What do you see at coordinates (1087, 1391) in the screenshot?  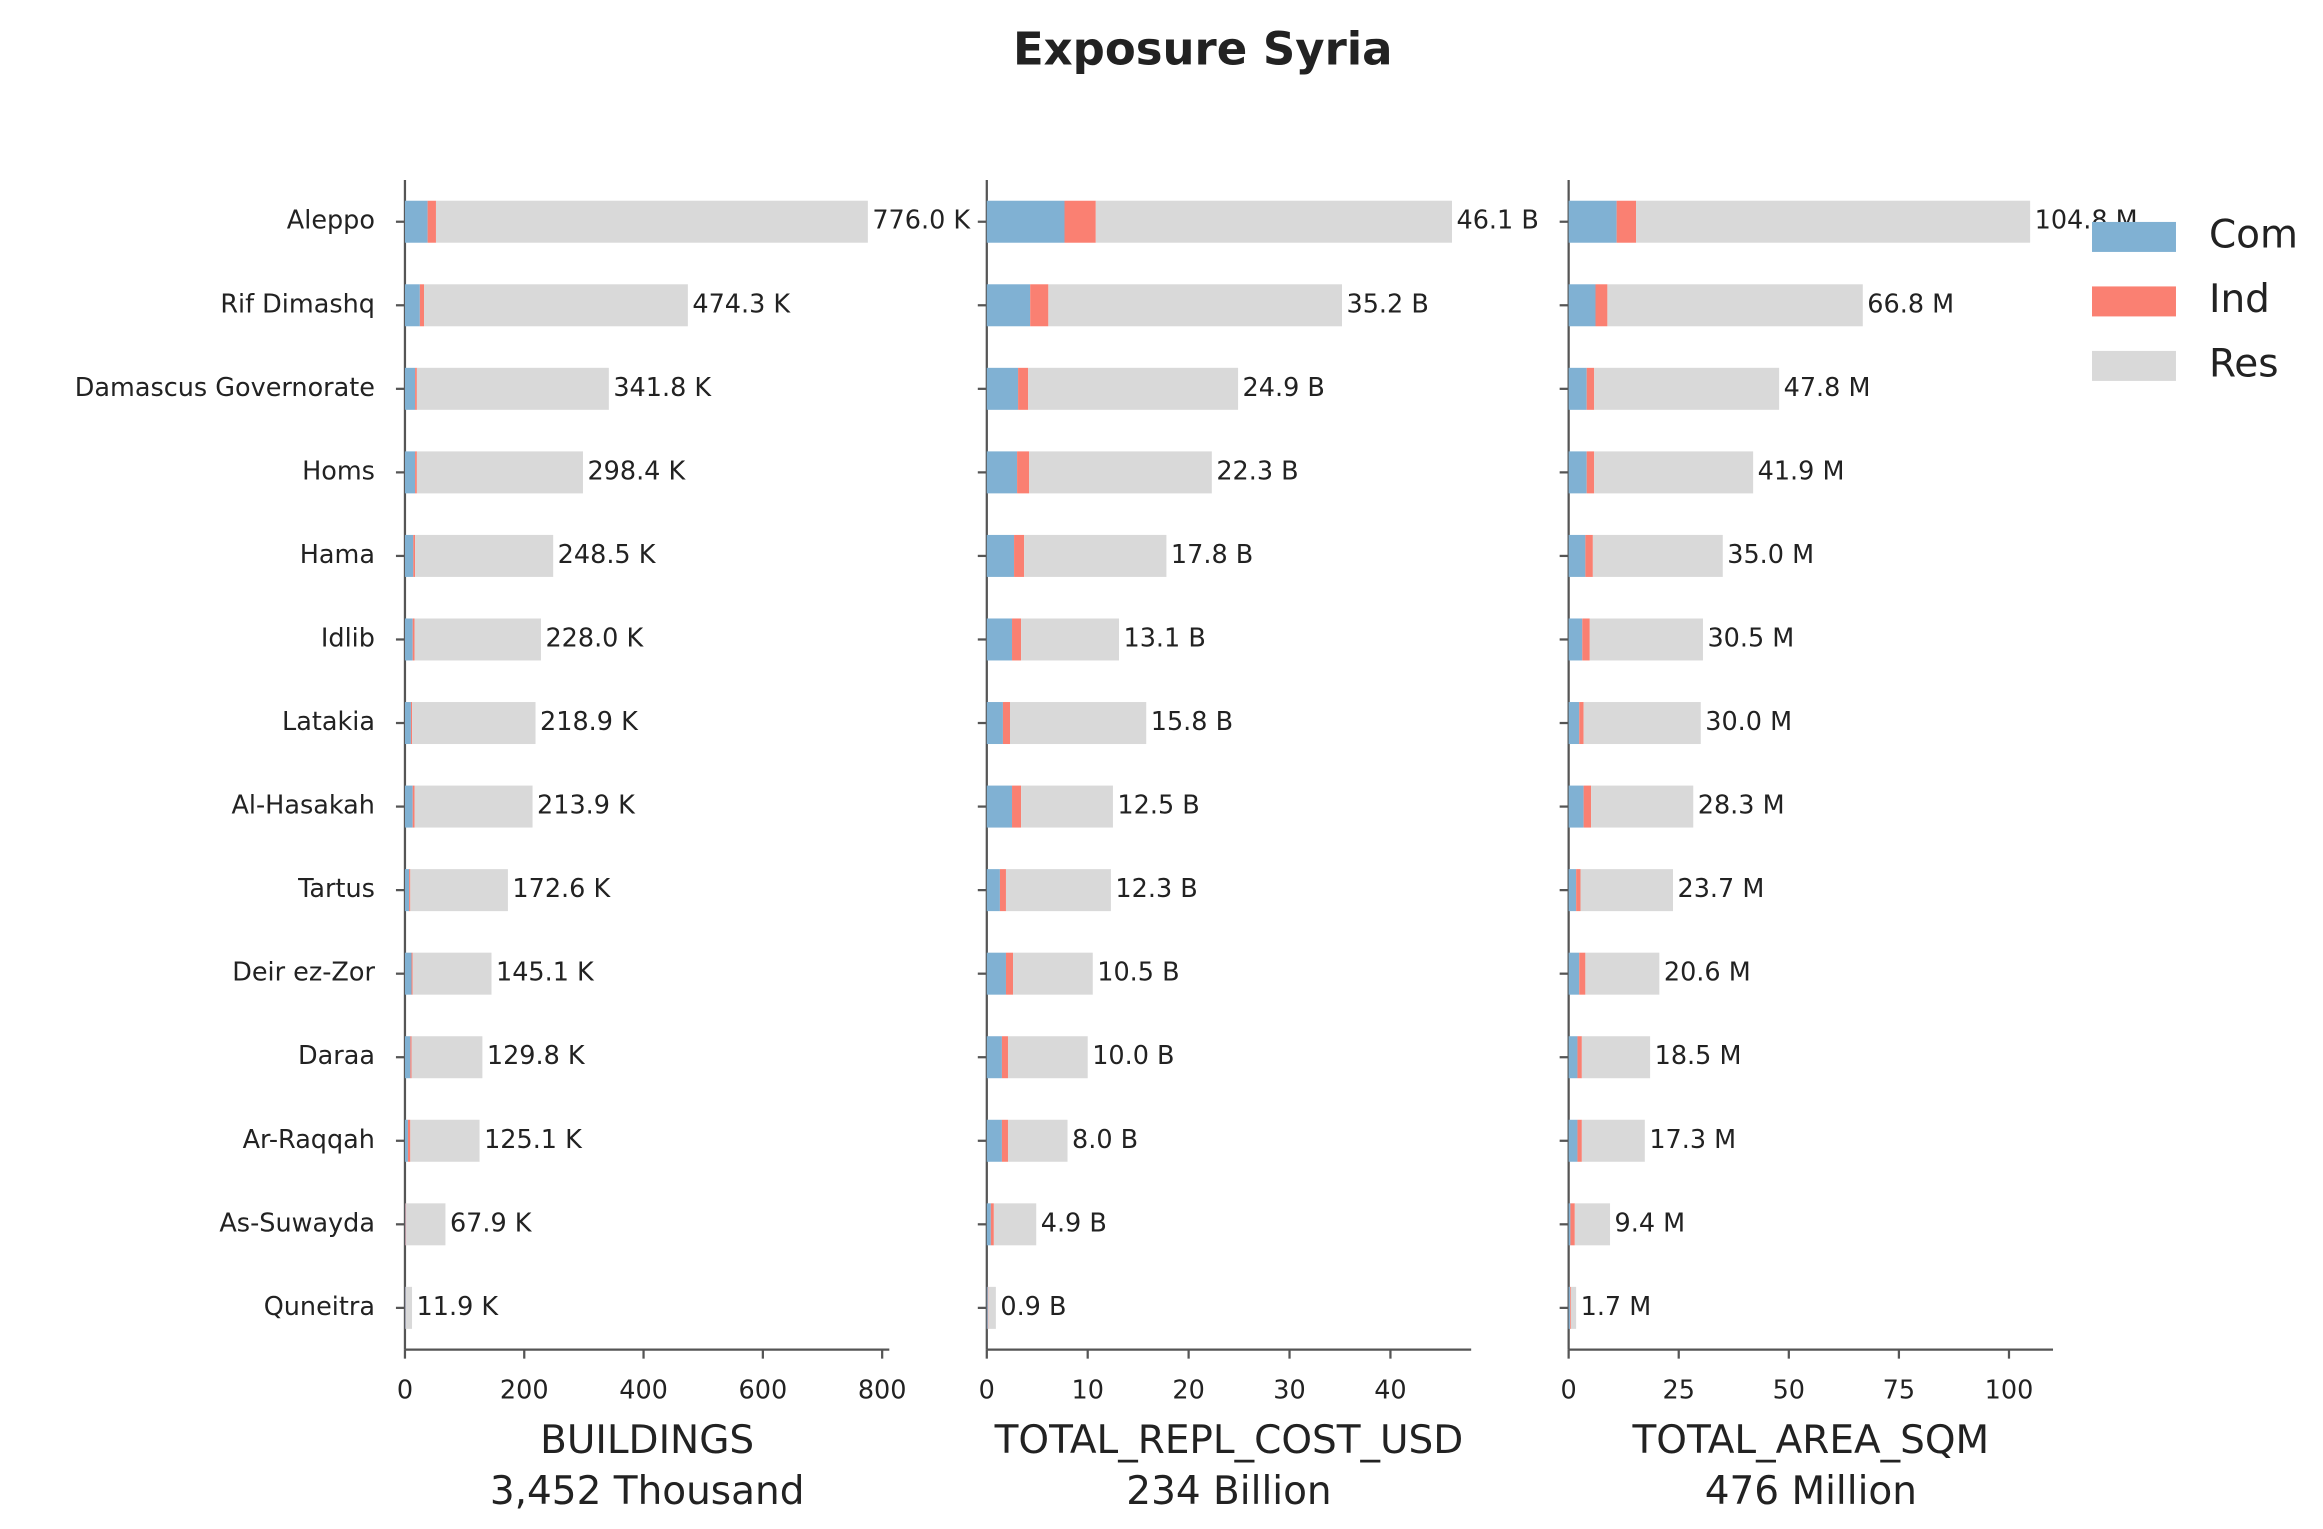 I see `x-tick-label: 10` at bounding box center [1087, 1391].